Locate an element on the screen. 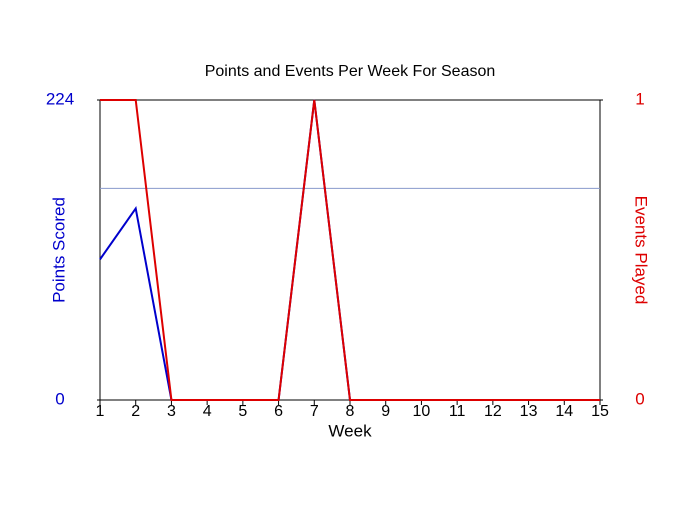 This screenshot has width=700, height=505. y-tick-label: 0 is located at coordinates (59, 398).